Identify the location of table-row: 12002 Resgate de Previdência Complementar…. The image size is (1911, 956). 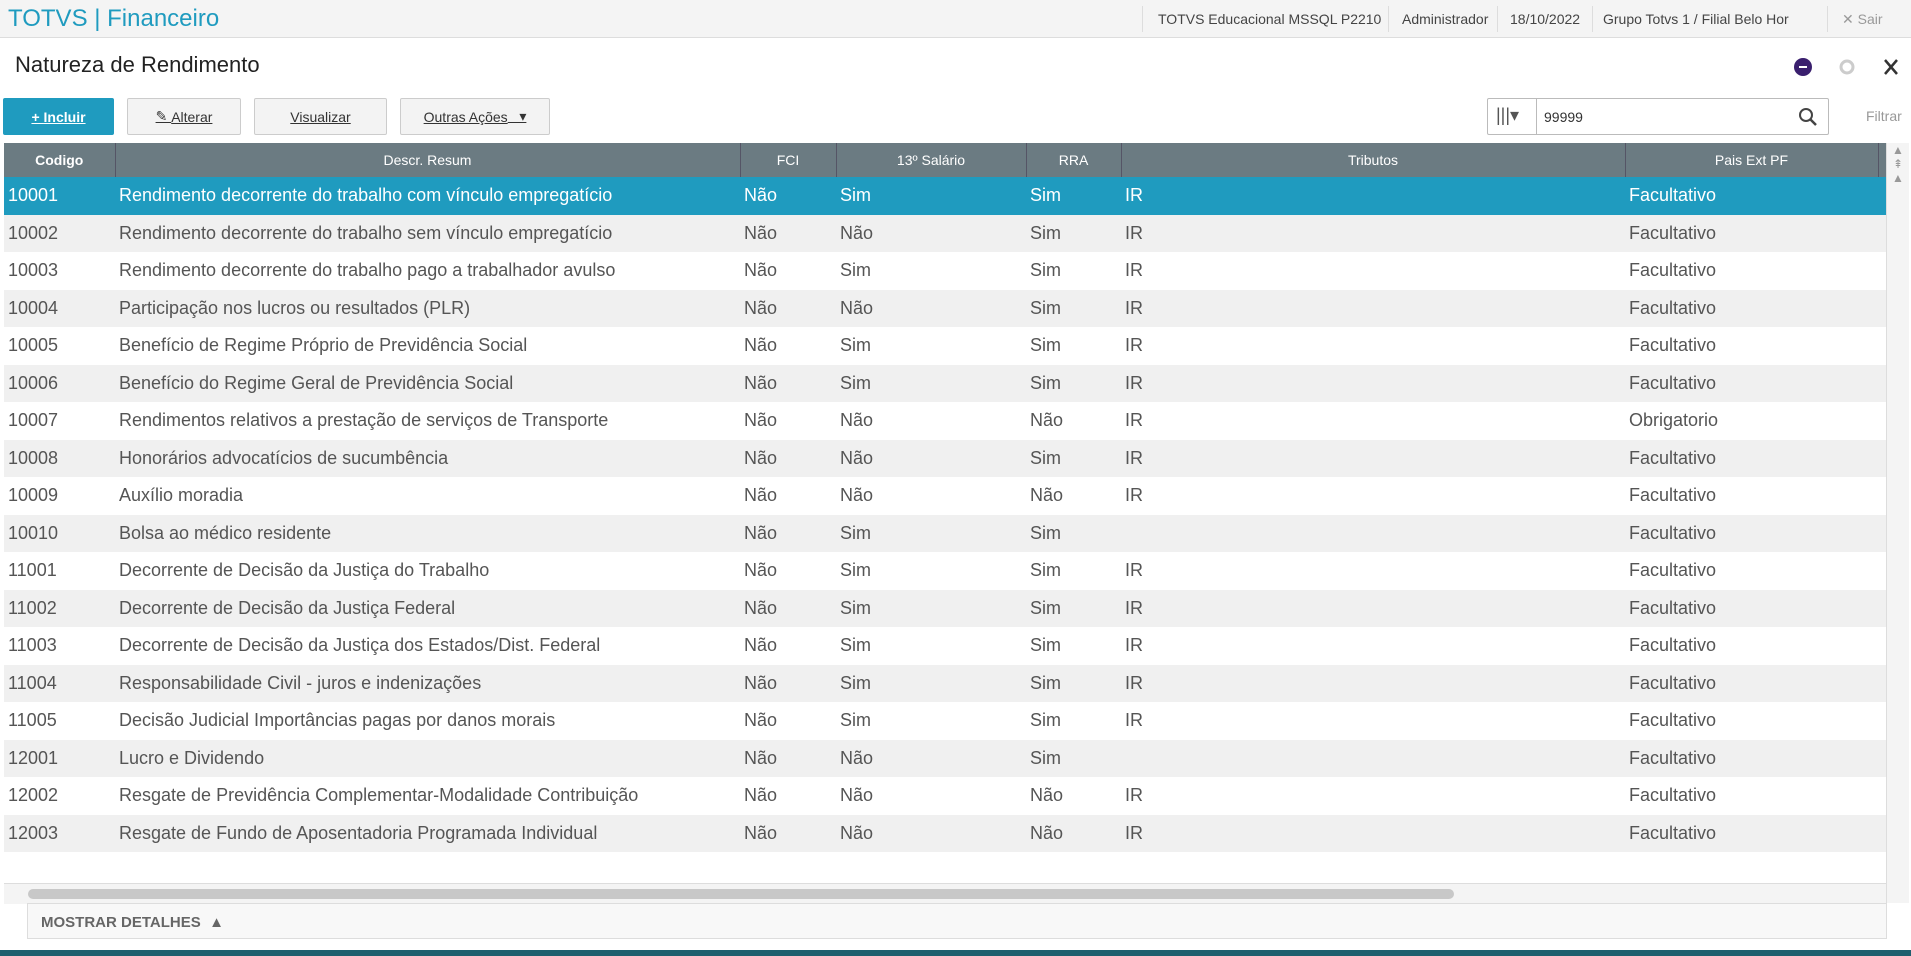
(945, 796).